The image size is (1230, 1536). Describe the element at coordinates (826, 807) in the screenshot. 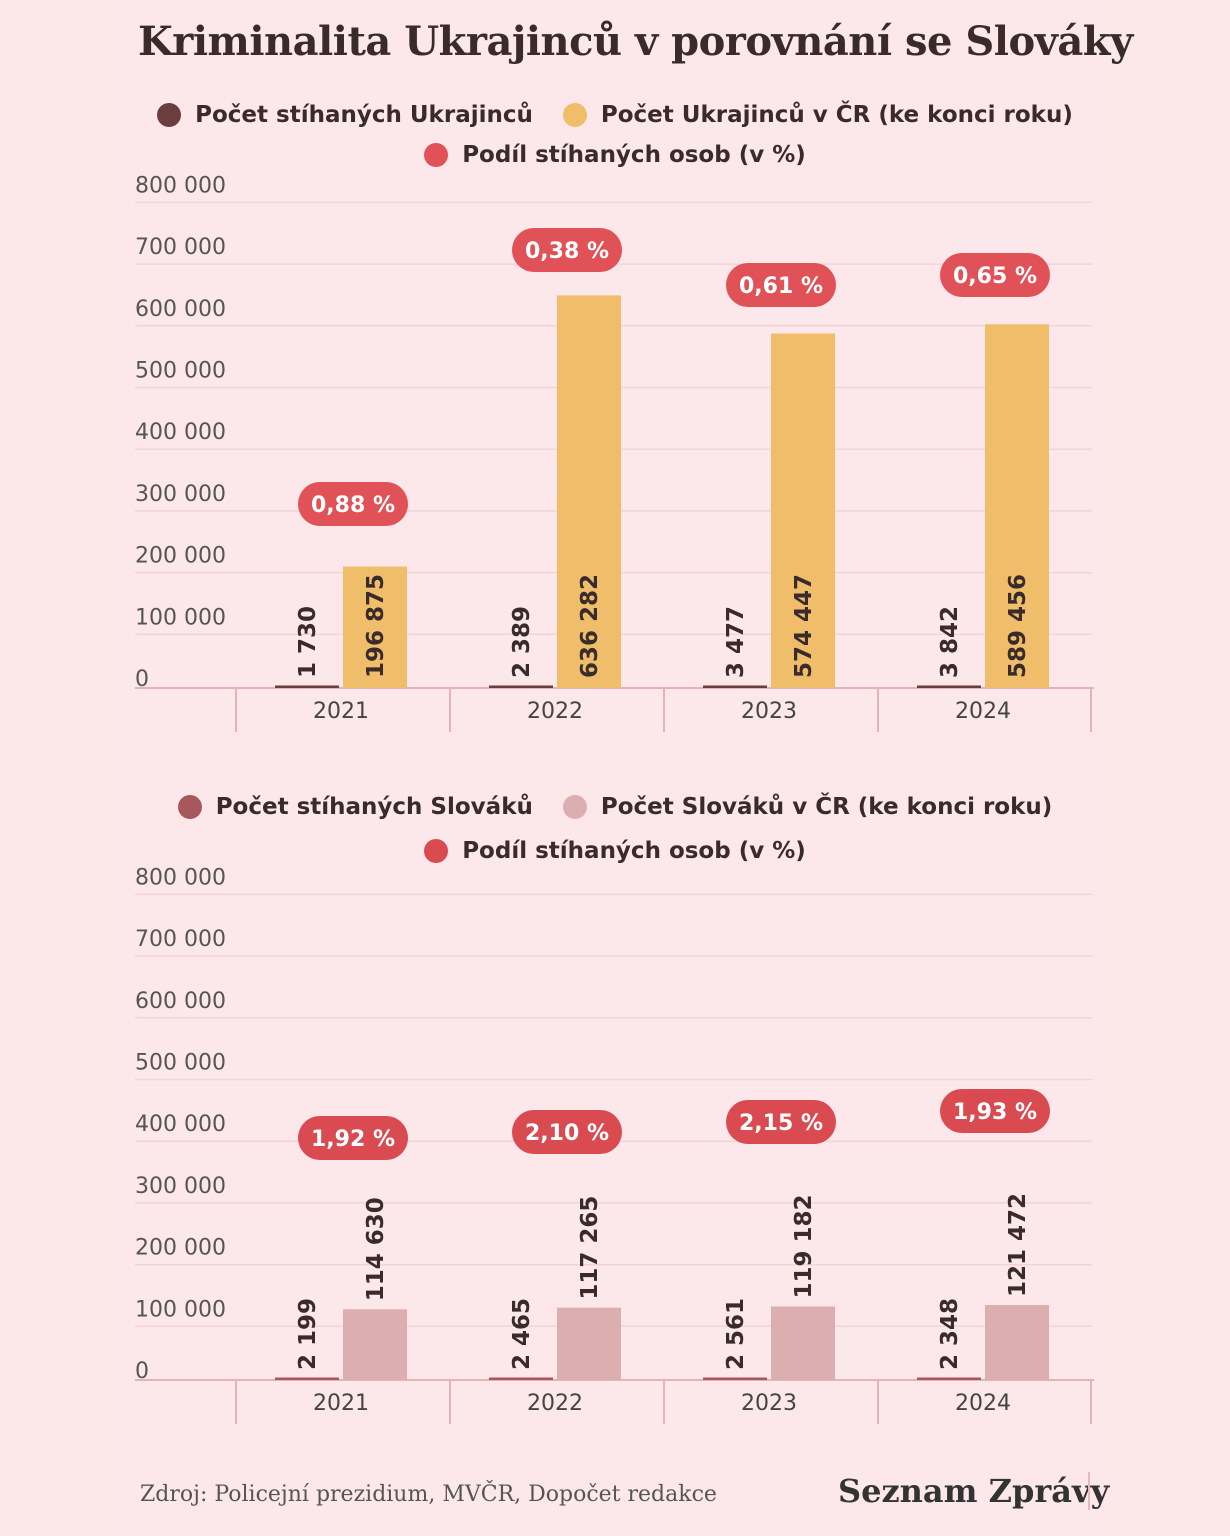

I see `legend-label: Počet Slováků v ČR (ke konci roku)` at that location.